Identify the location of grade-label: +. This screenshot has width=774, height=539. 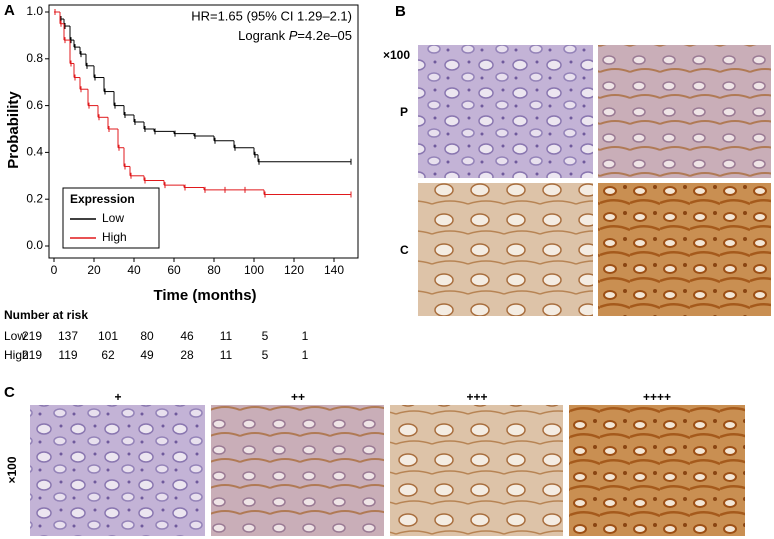
(117, 397).